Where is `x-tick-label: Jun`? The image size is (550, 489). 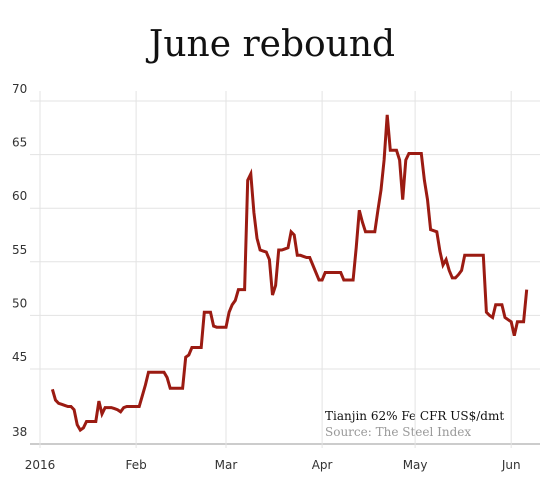
x-tick-label: Jun is located at coordinates (511, 465).